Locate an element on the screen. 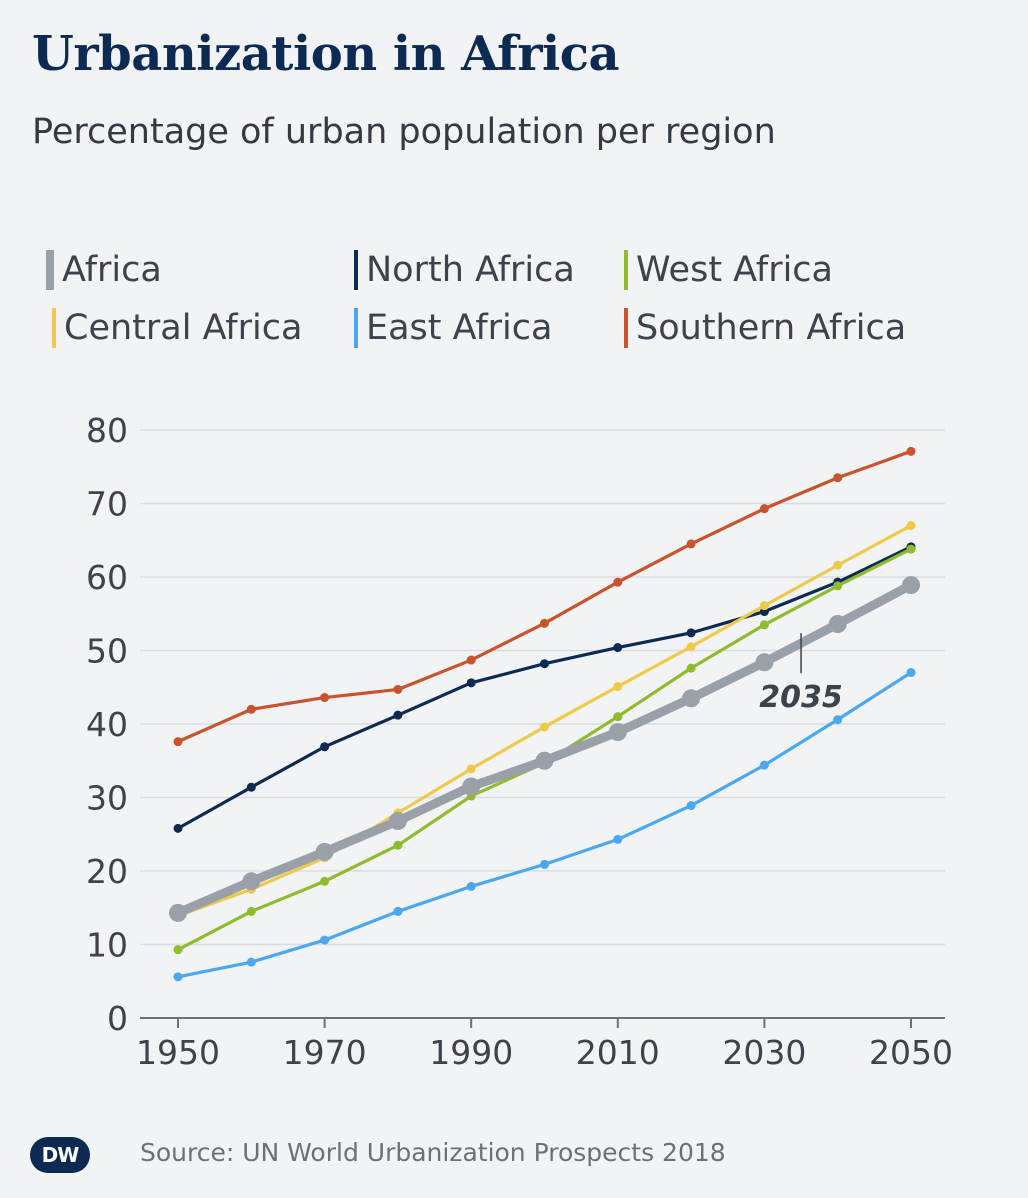 The height and width of the screenshot is (1198, 1028). legend-swatch-east-africa is located at coordinates (356, 328).